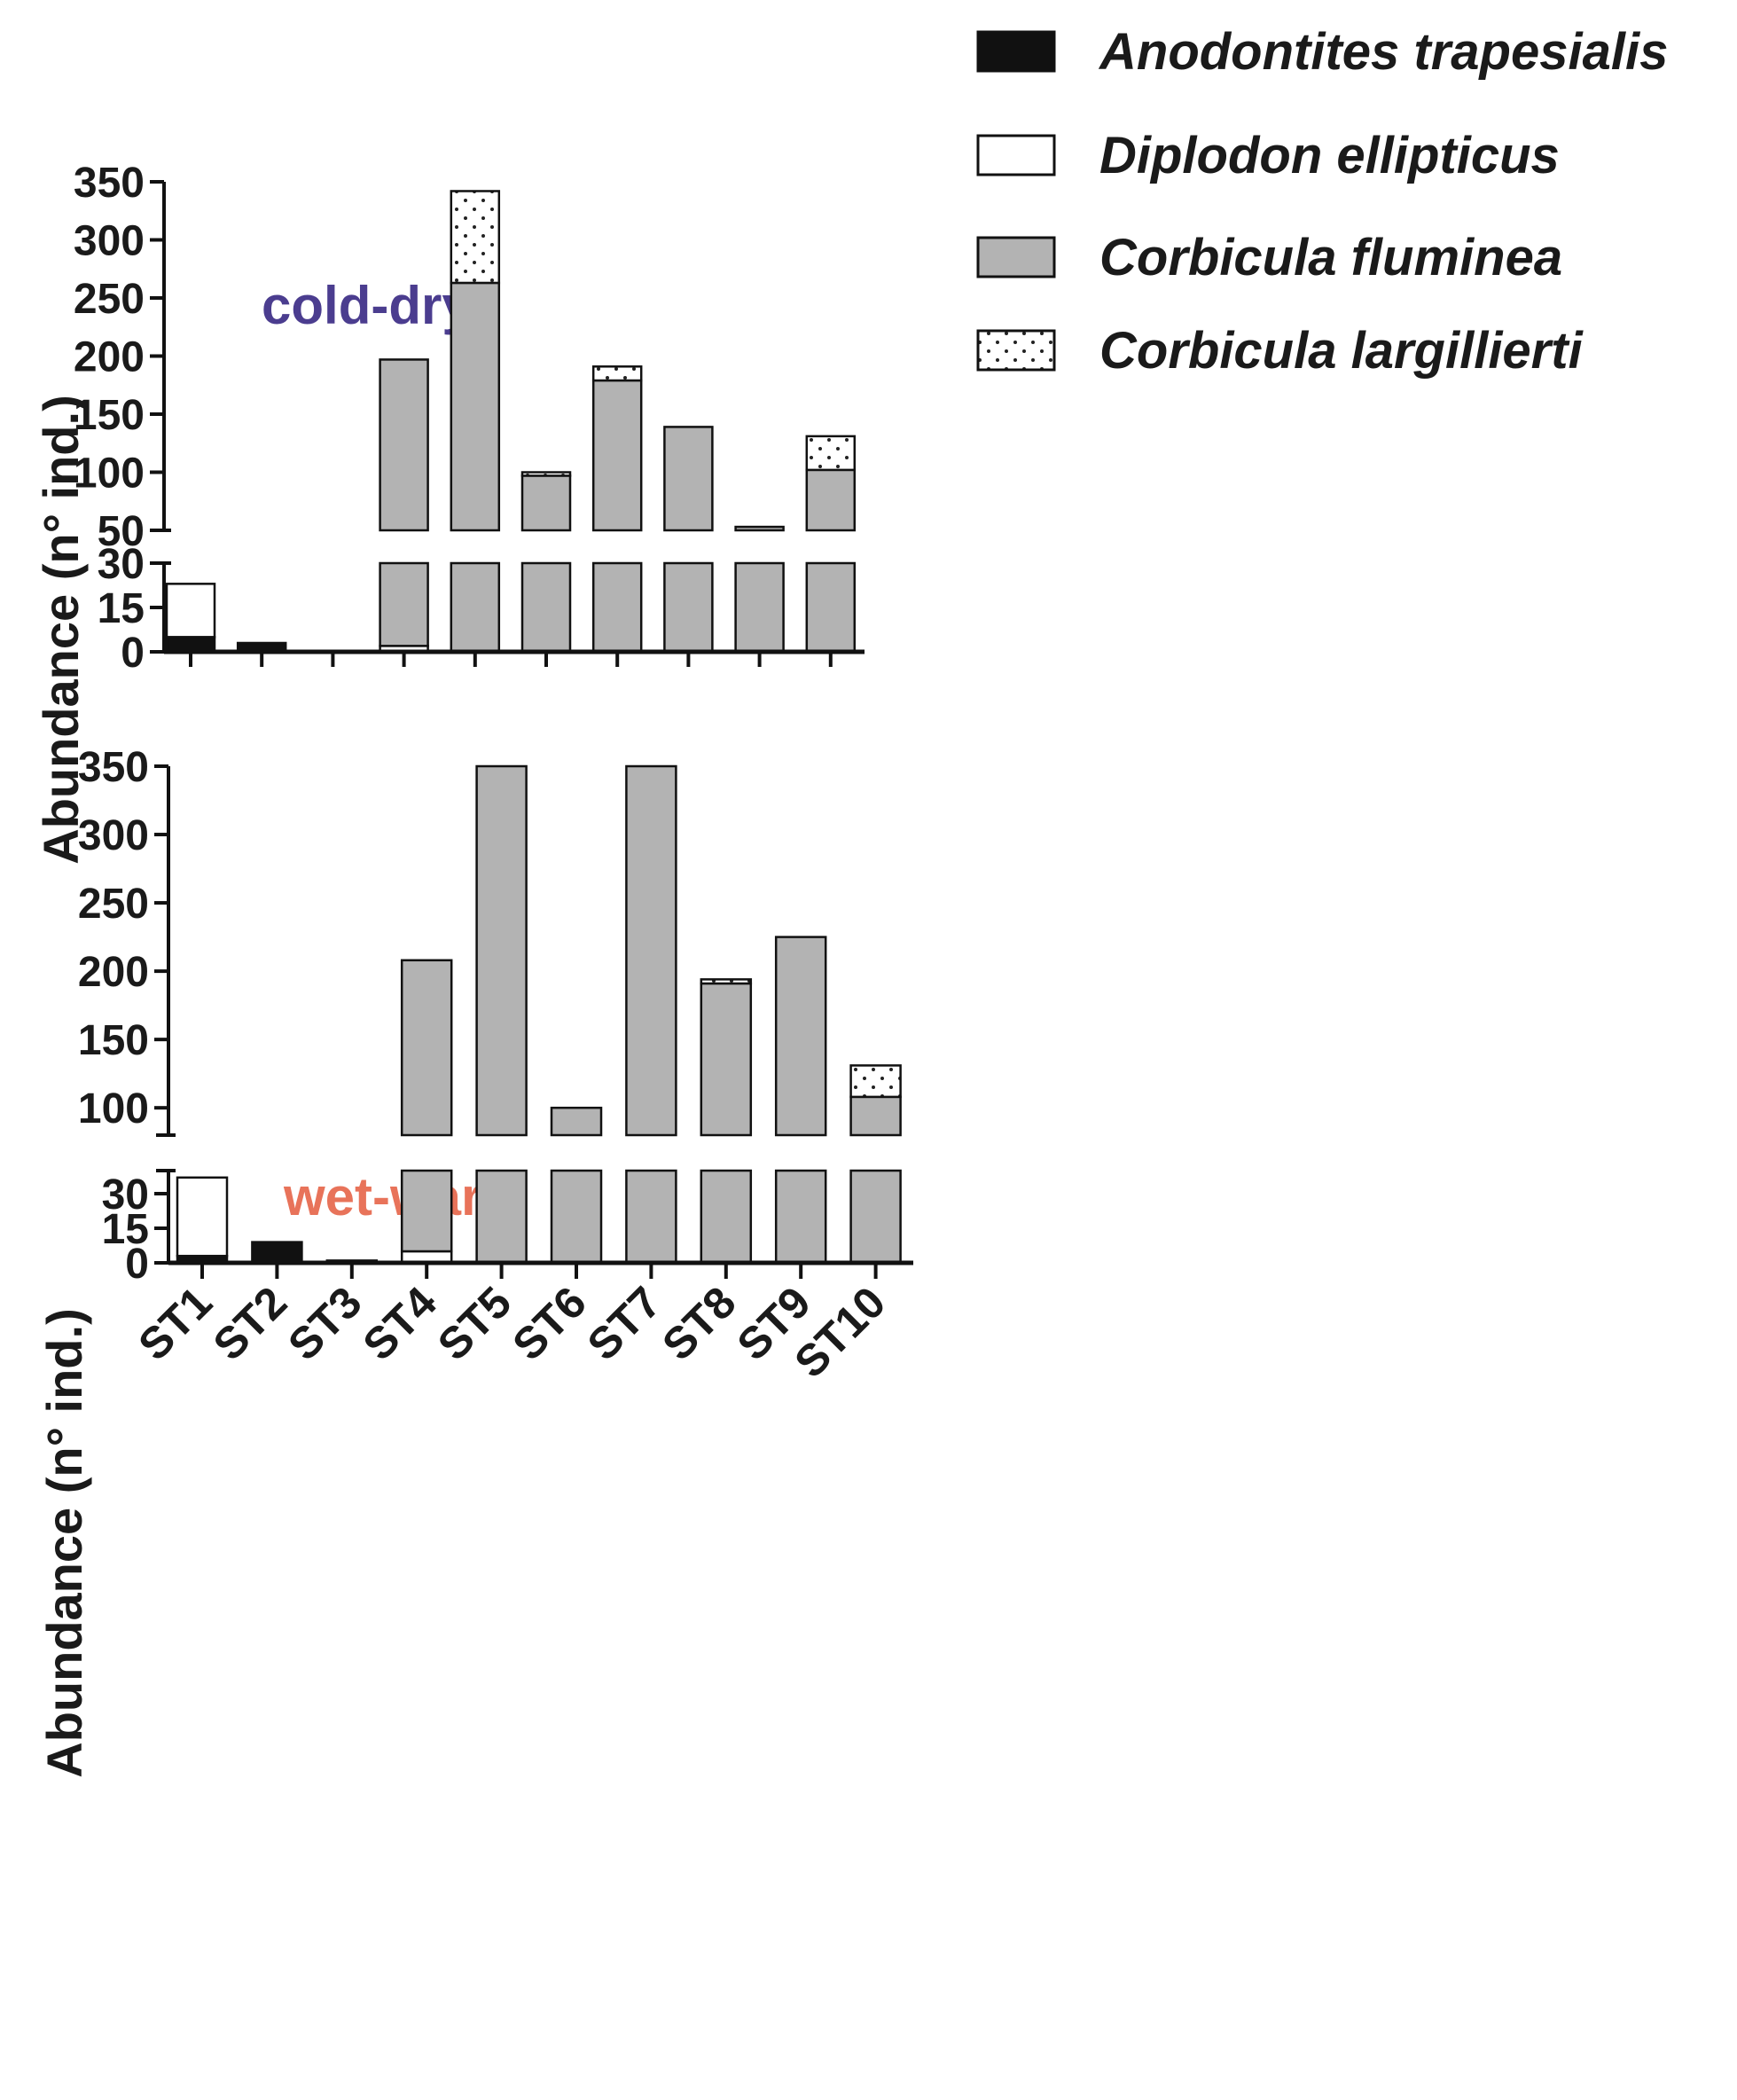  Describe the element at coordinates (688, 607) in the screenshot. I see `bar-cold-dry-st8-corbicula-fluminea-lower` at that location.